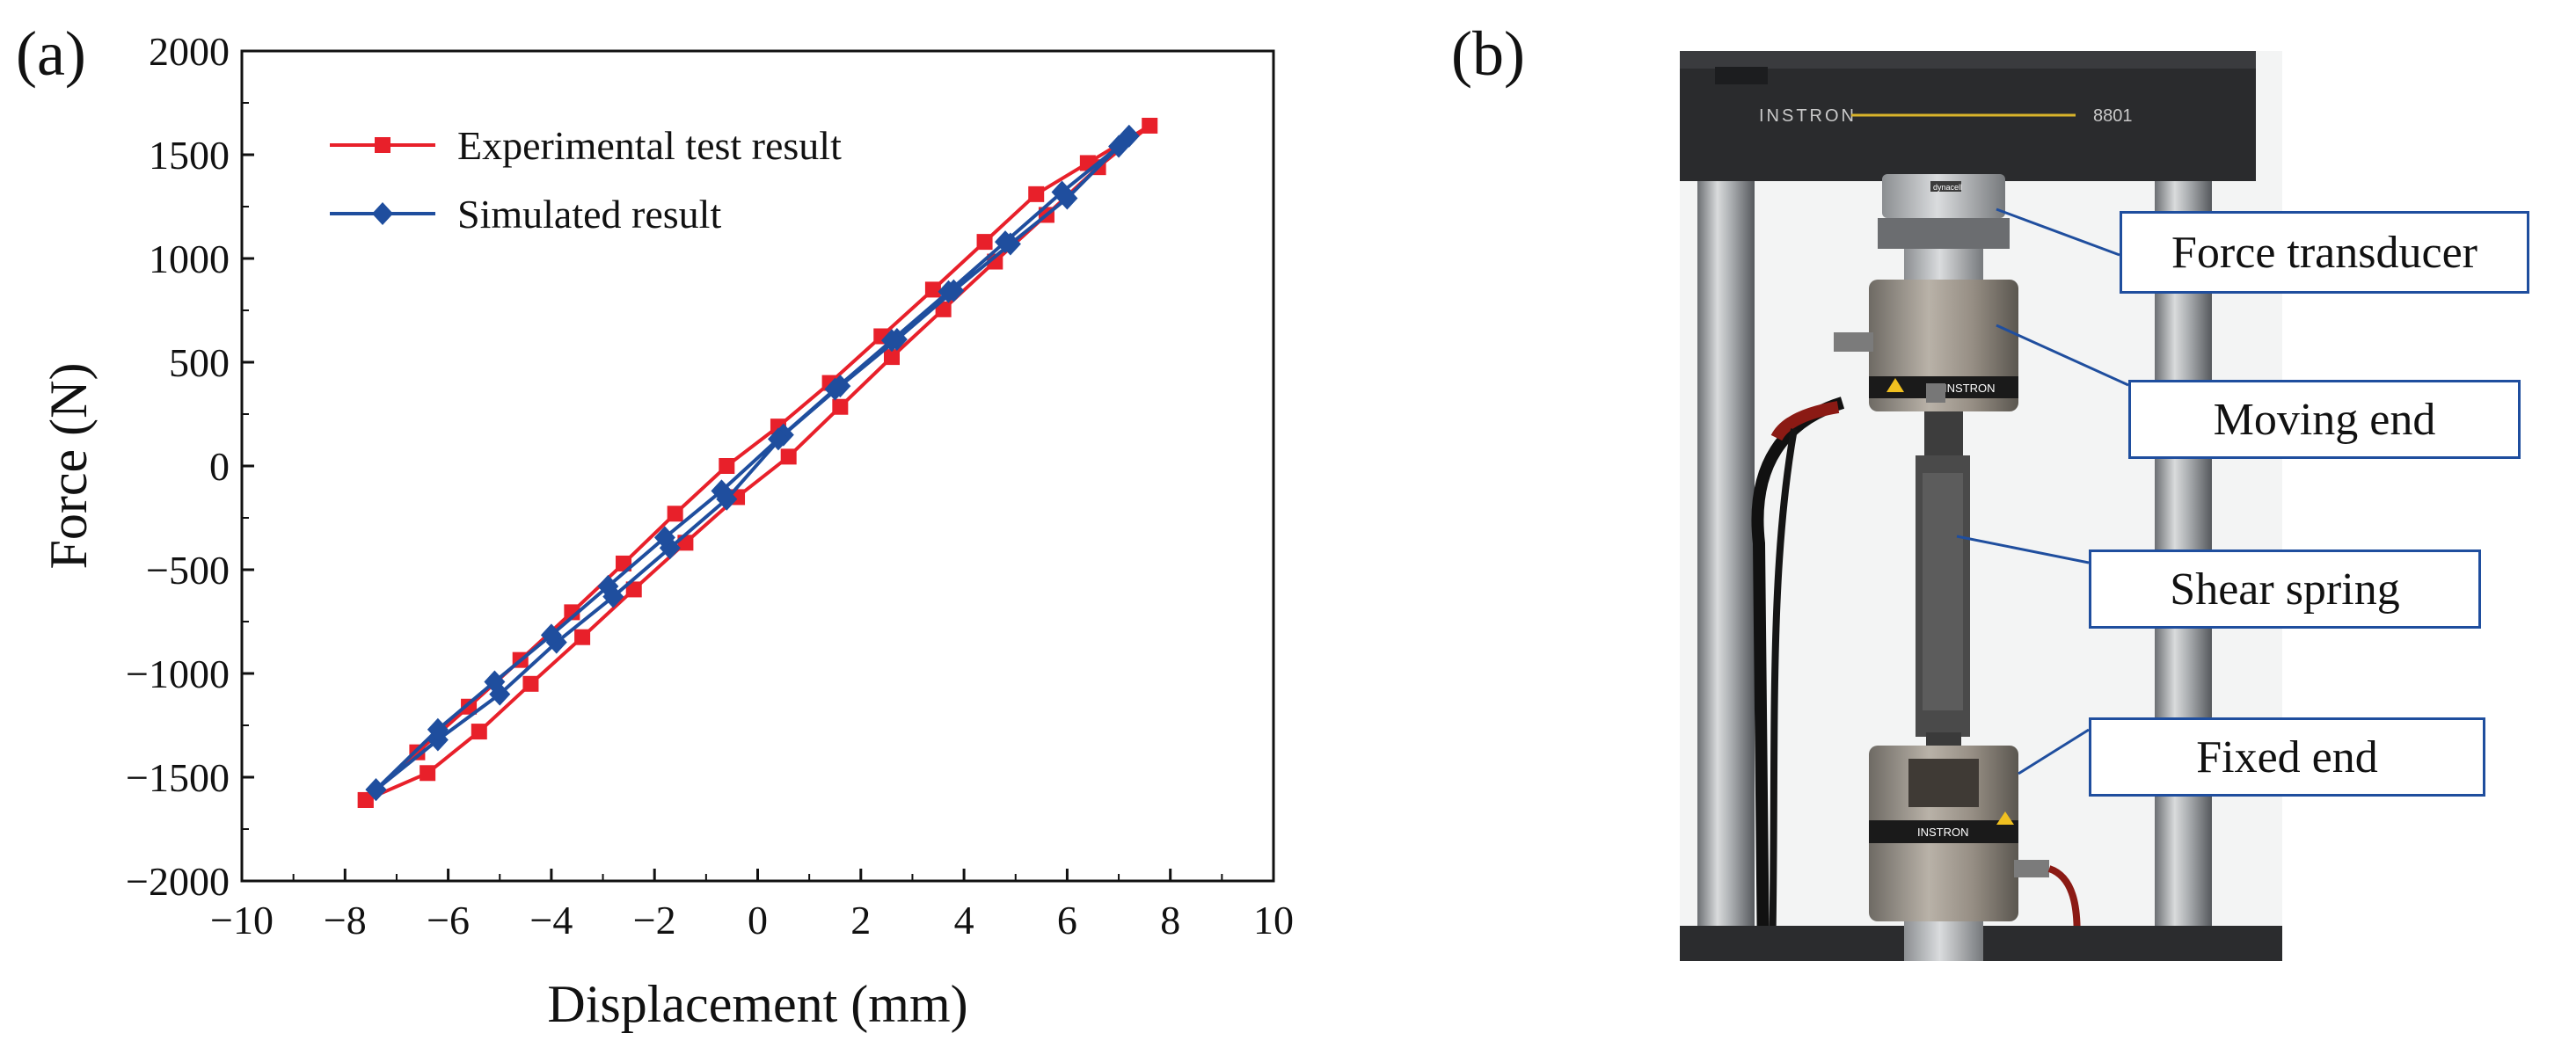  What do you see at coordinates (551, 920) in the screenshot?
I see `x-tick-label: −4` at bounding box center [551, 920].